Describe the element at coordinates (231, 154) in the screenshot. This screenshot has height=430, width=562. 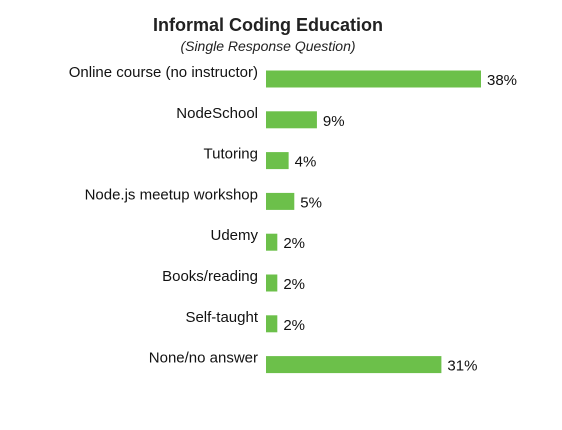
I see `category-label: Tutoring` at that location.